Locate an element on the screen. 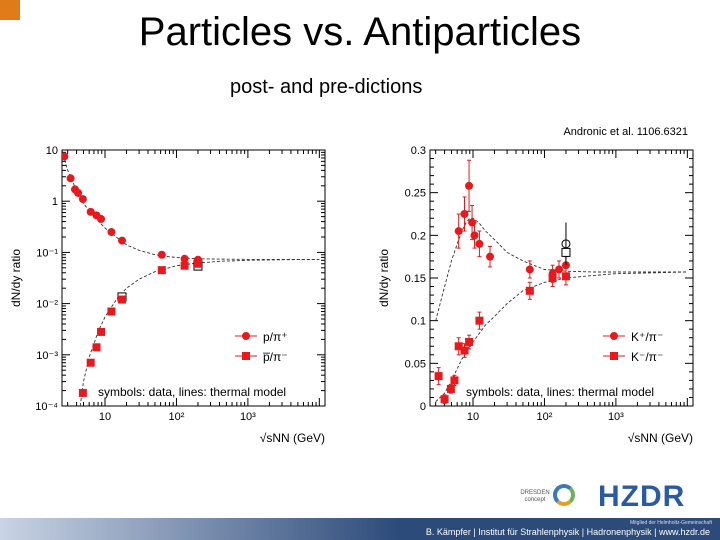 This screenshot has height=540, width=720. slide-title: Particles vs. Antiparticles is located at coordinates (360, 32).